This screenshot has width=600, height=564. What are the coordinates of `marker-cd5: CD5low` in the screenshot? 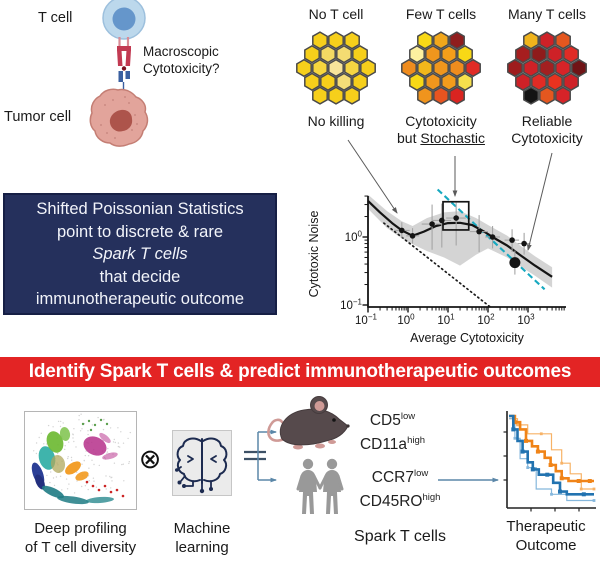 It's located at (392, 419).